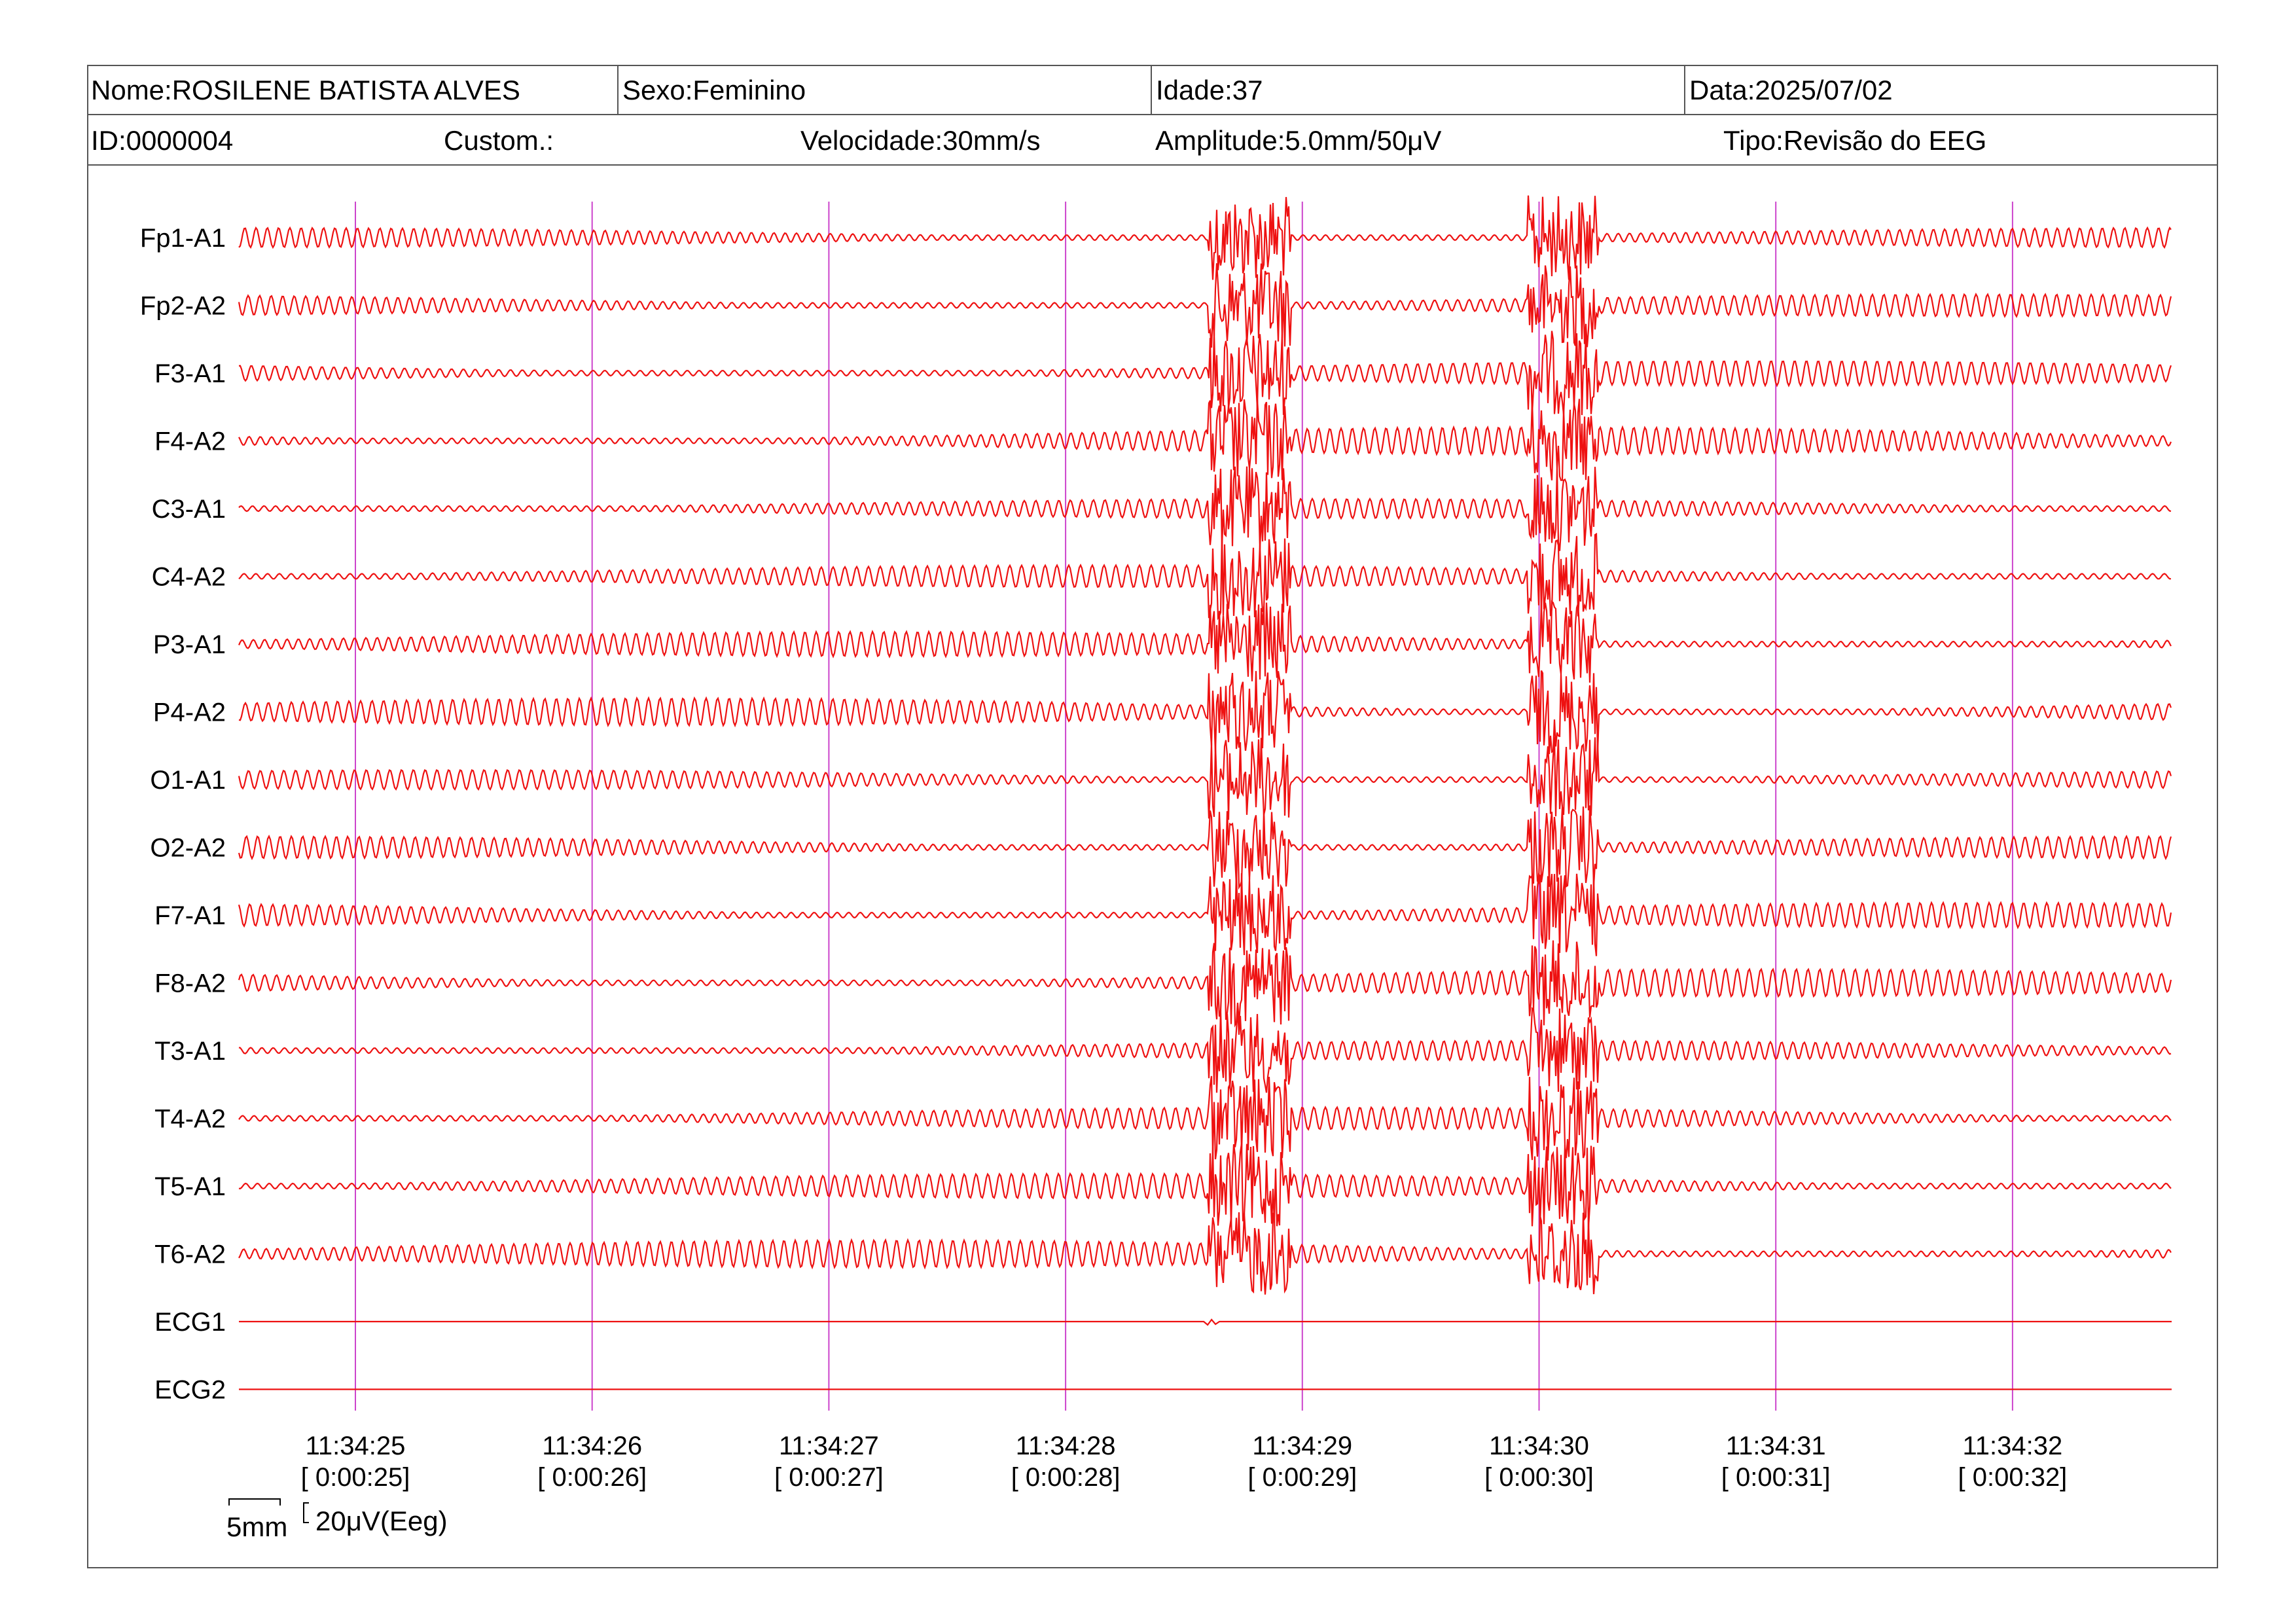 This screenshot has height=1624, width=2296. I want to click on elapsed-tick-label: [ 0:00:27], so click(829, 1477).